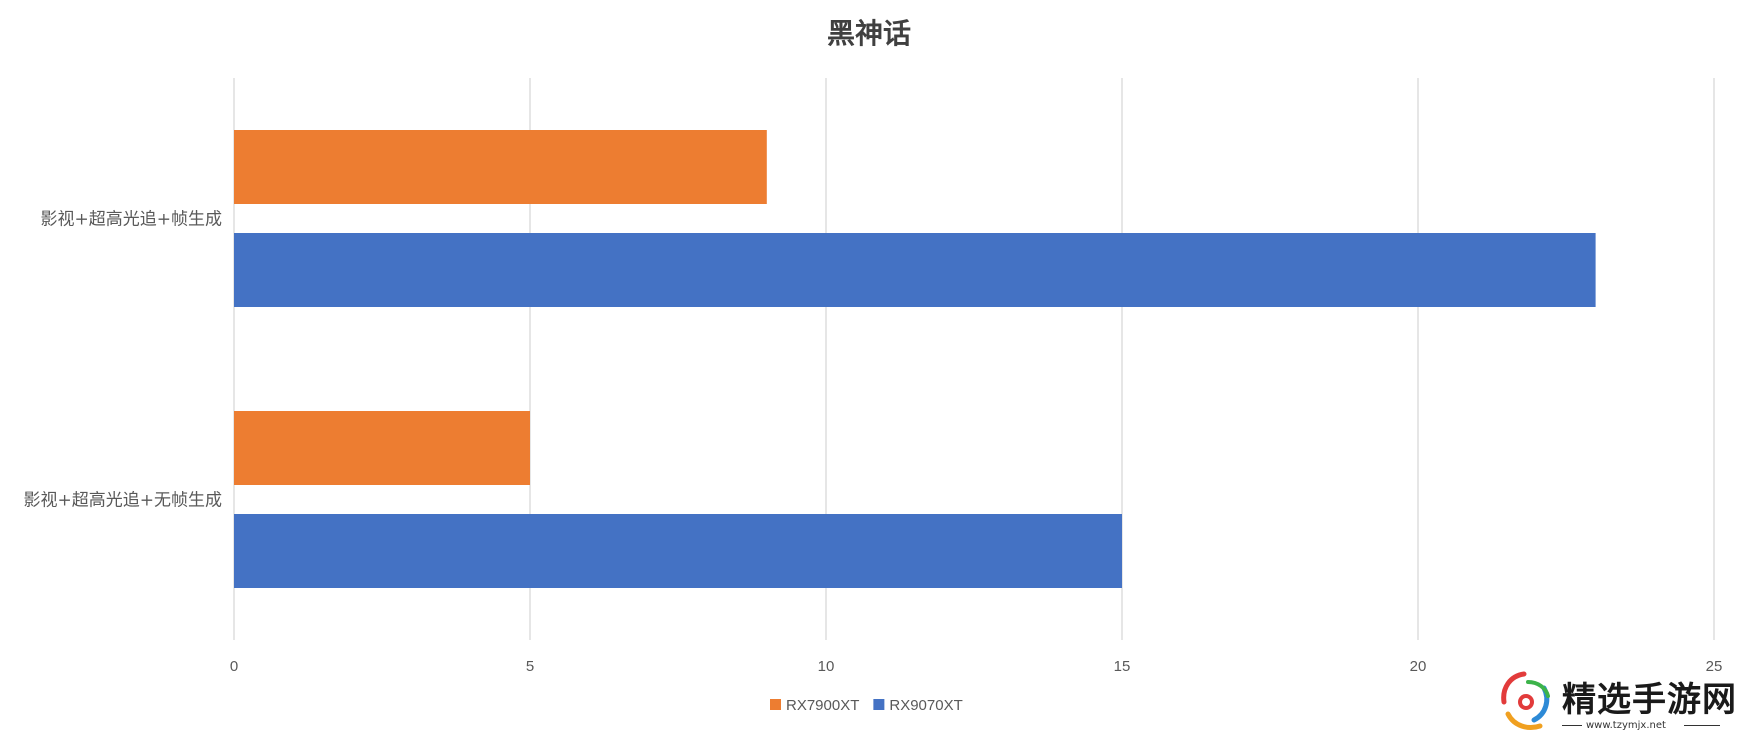 This screenshot has height=740, width=1738. I want to click on x-tick-label: 20, so click(1418, 666).